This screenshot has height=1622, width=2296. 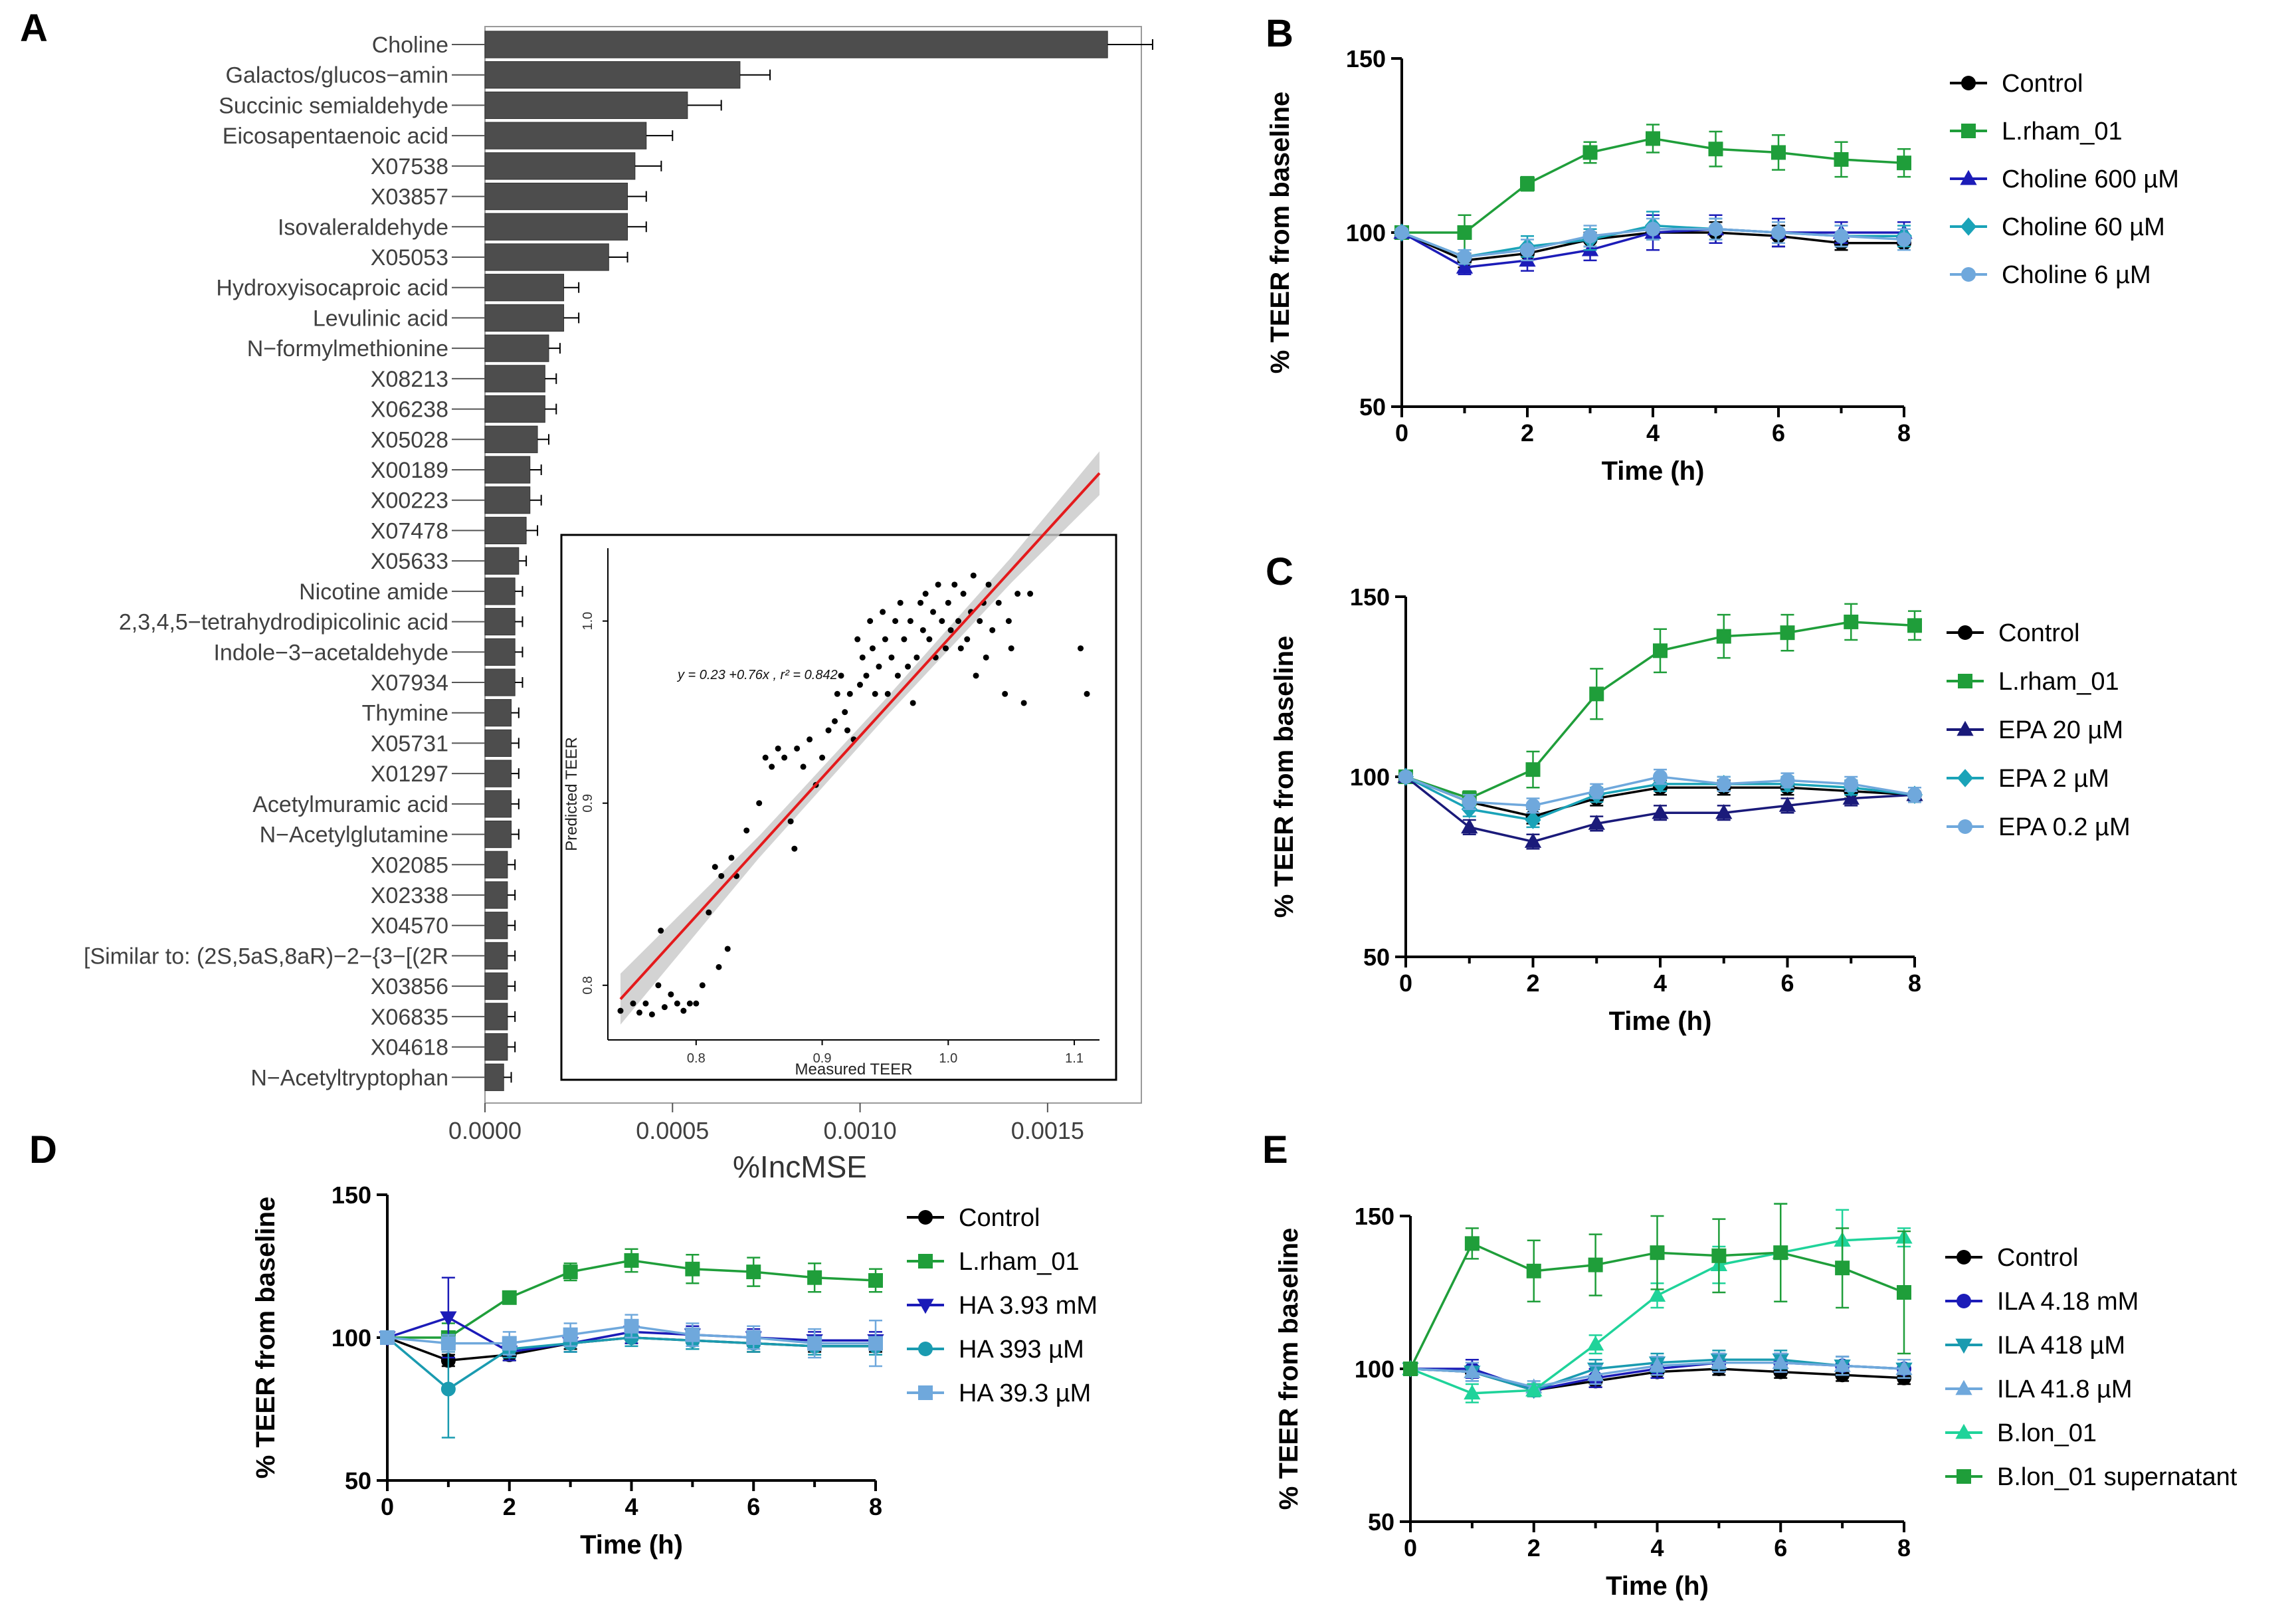 I want to click on bar-x08213, so click(x=514, y=379).